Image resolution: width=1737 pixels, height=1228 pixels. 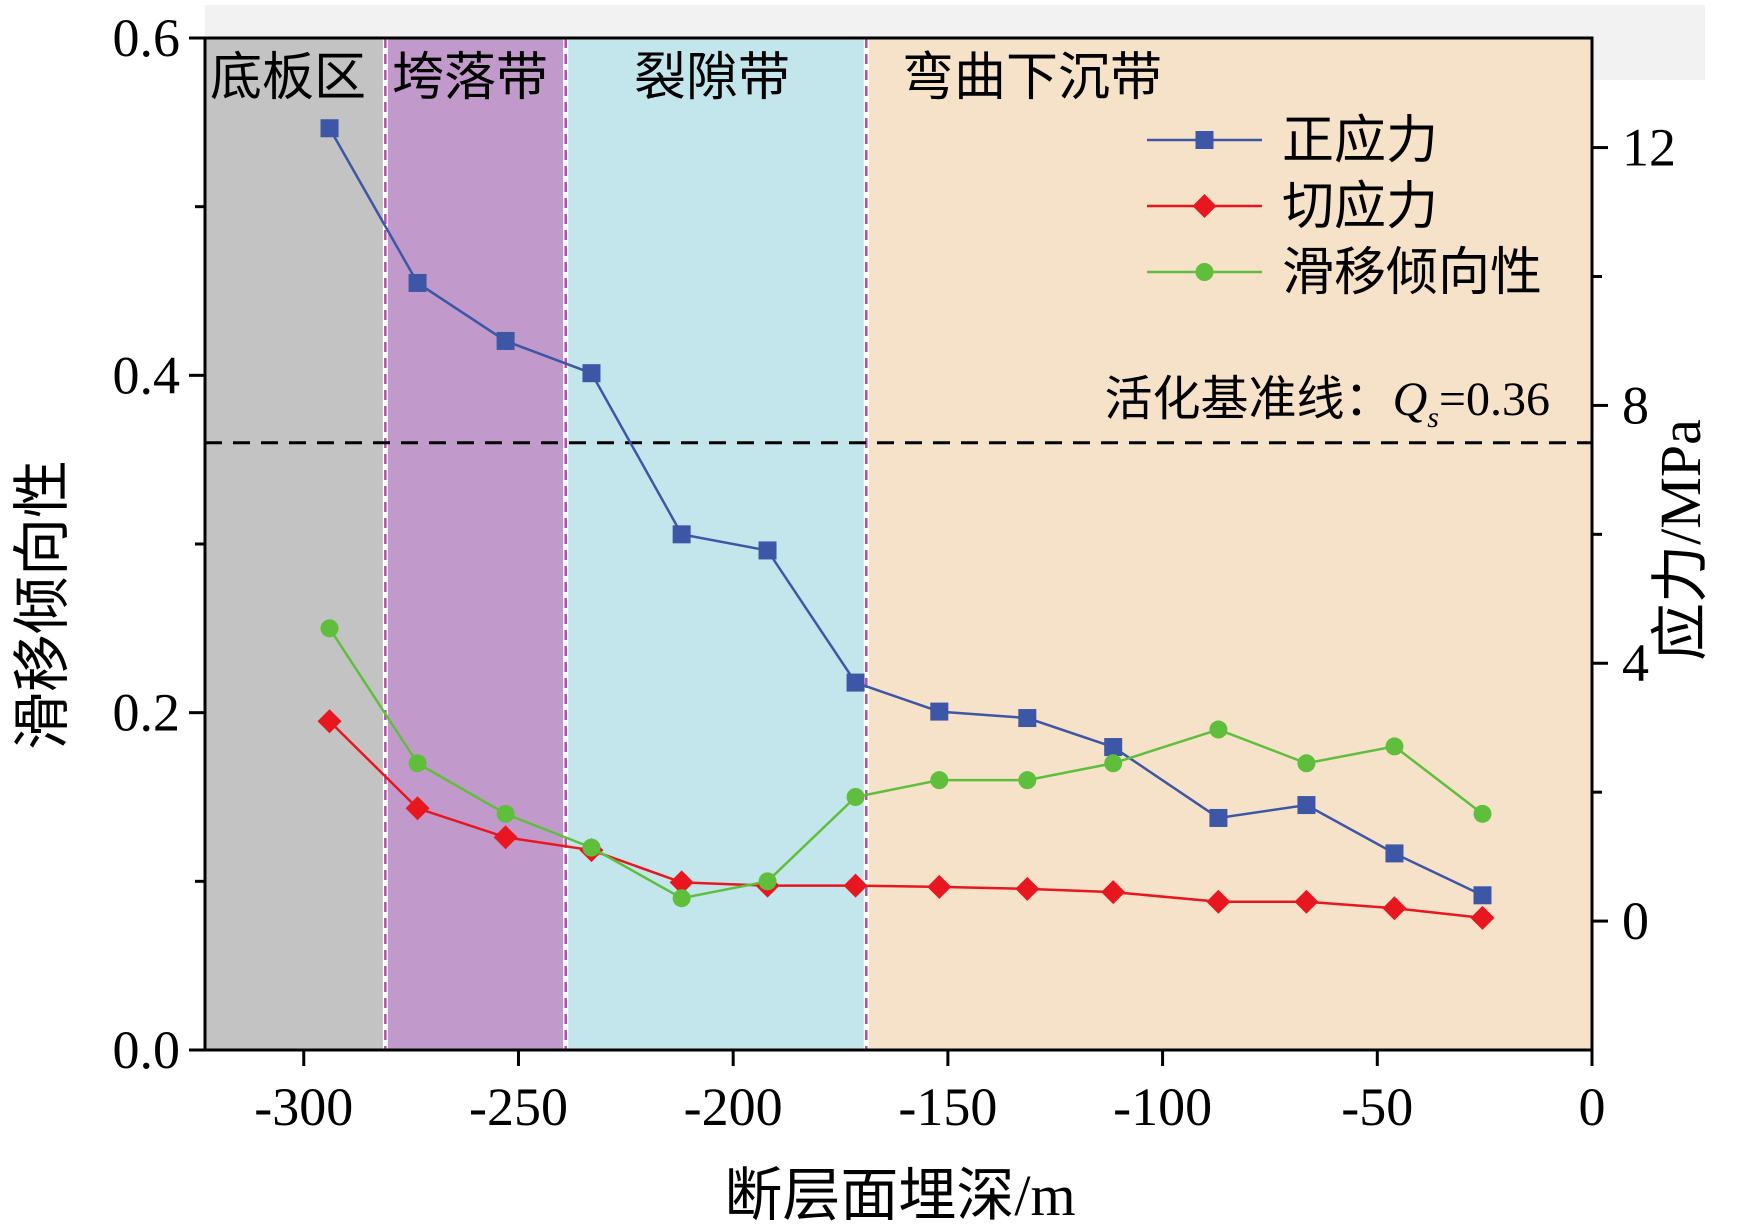 I want to click on left-tick-label-3: 0.4, so click(x=147, y=375).